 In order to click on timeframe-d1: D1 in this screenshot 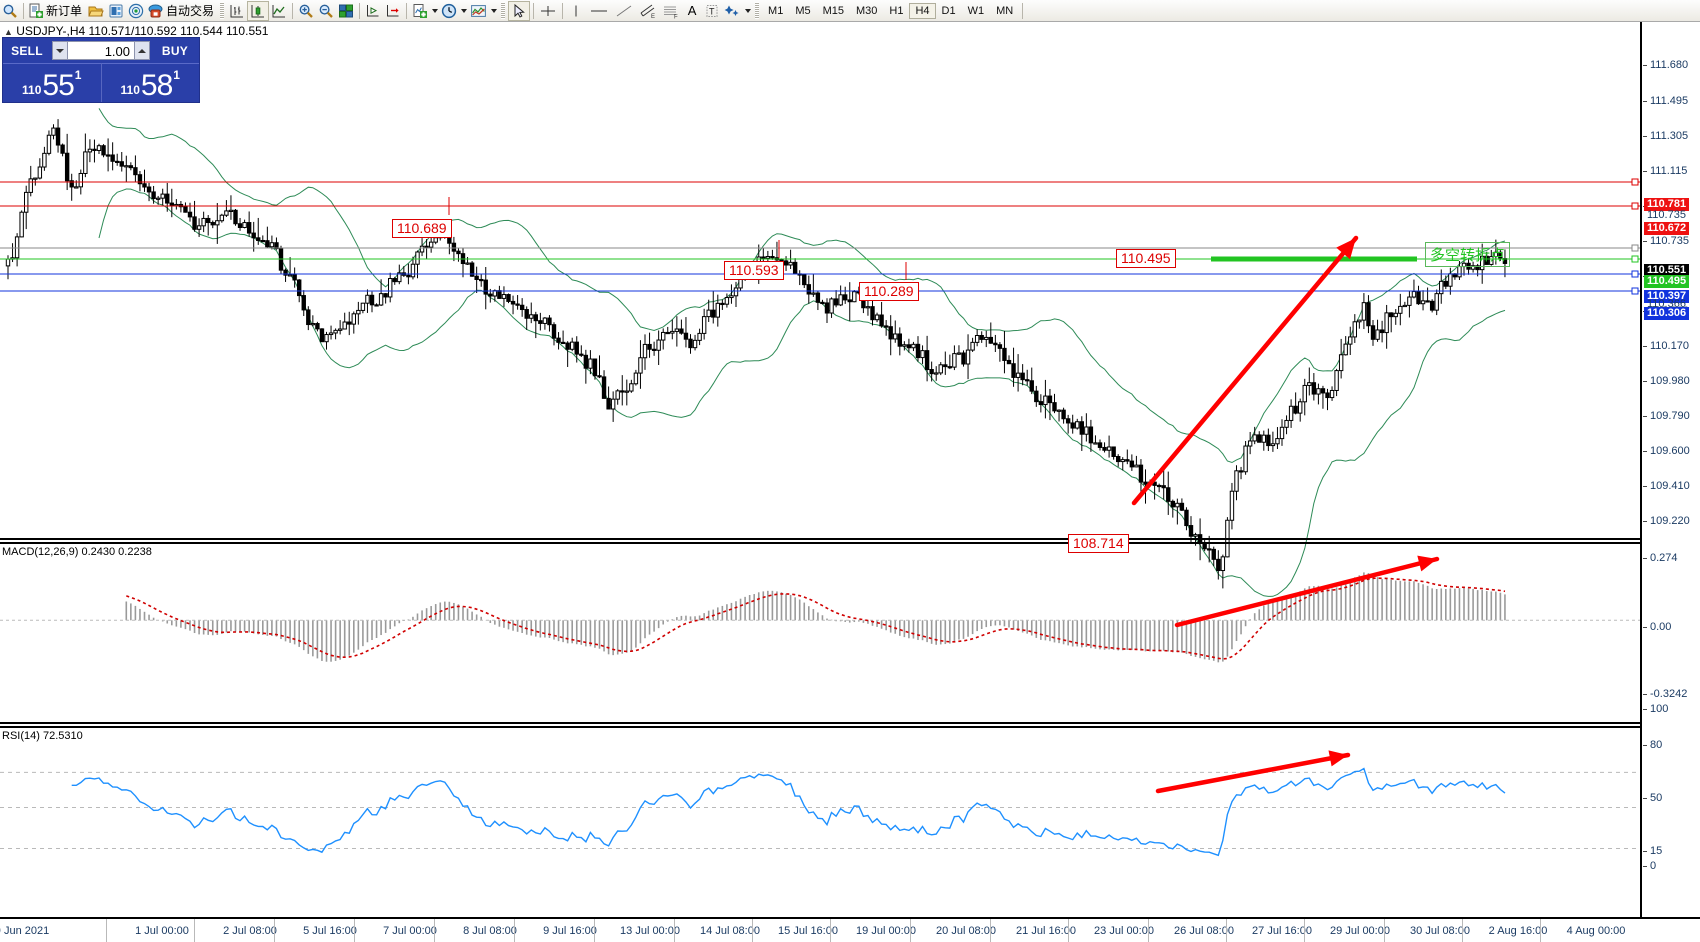, I will do `click(948, 10)`.